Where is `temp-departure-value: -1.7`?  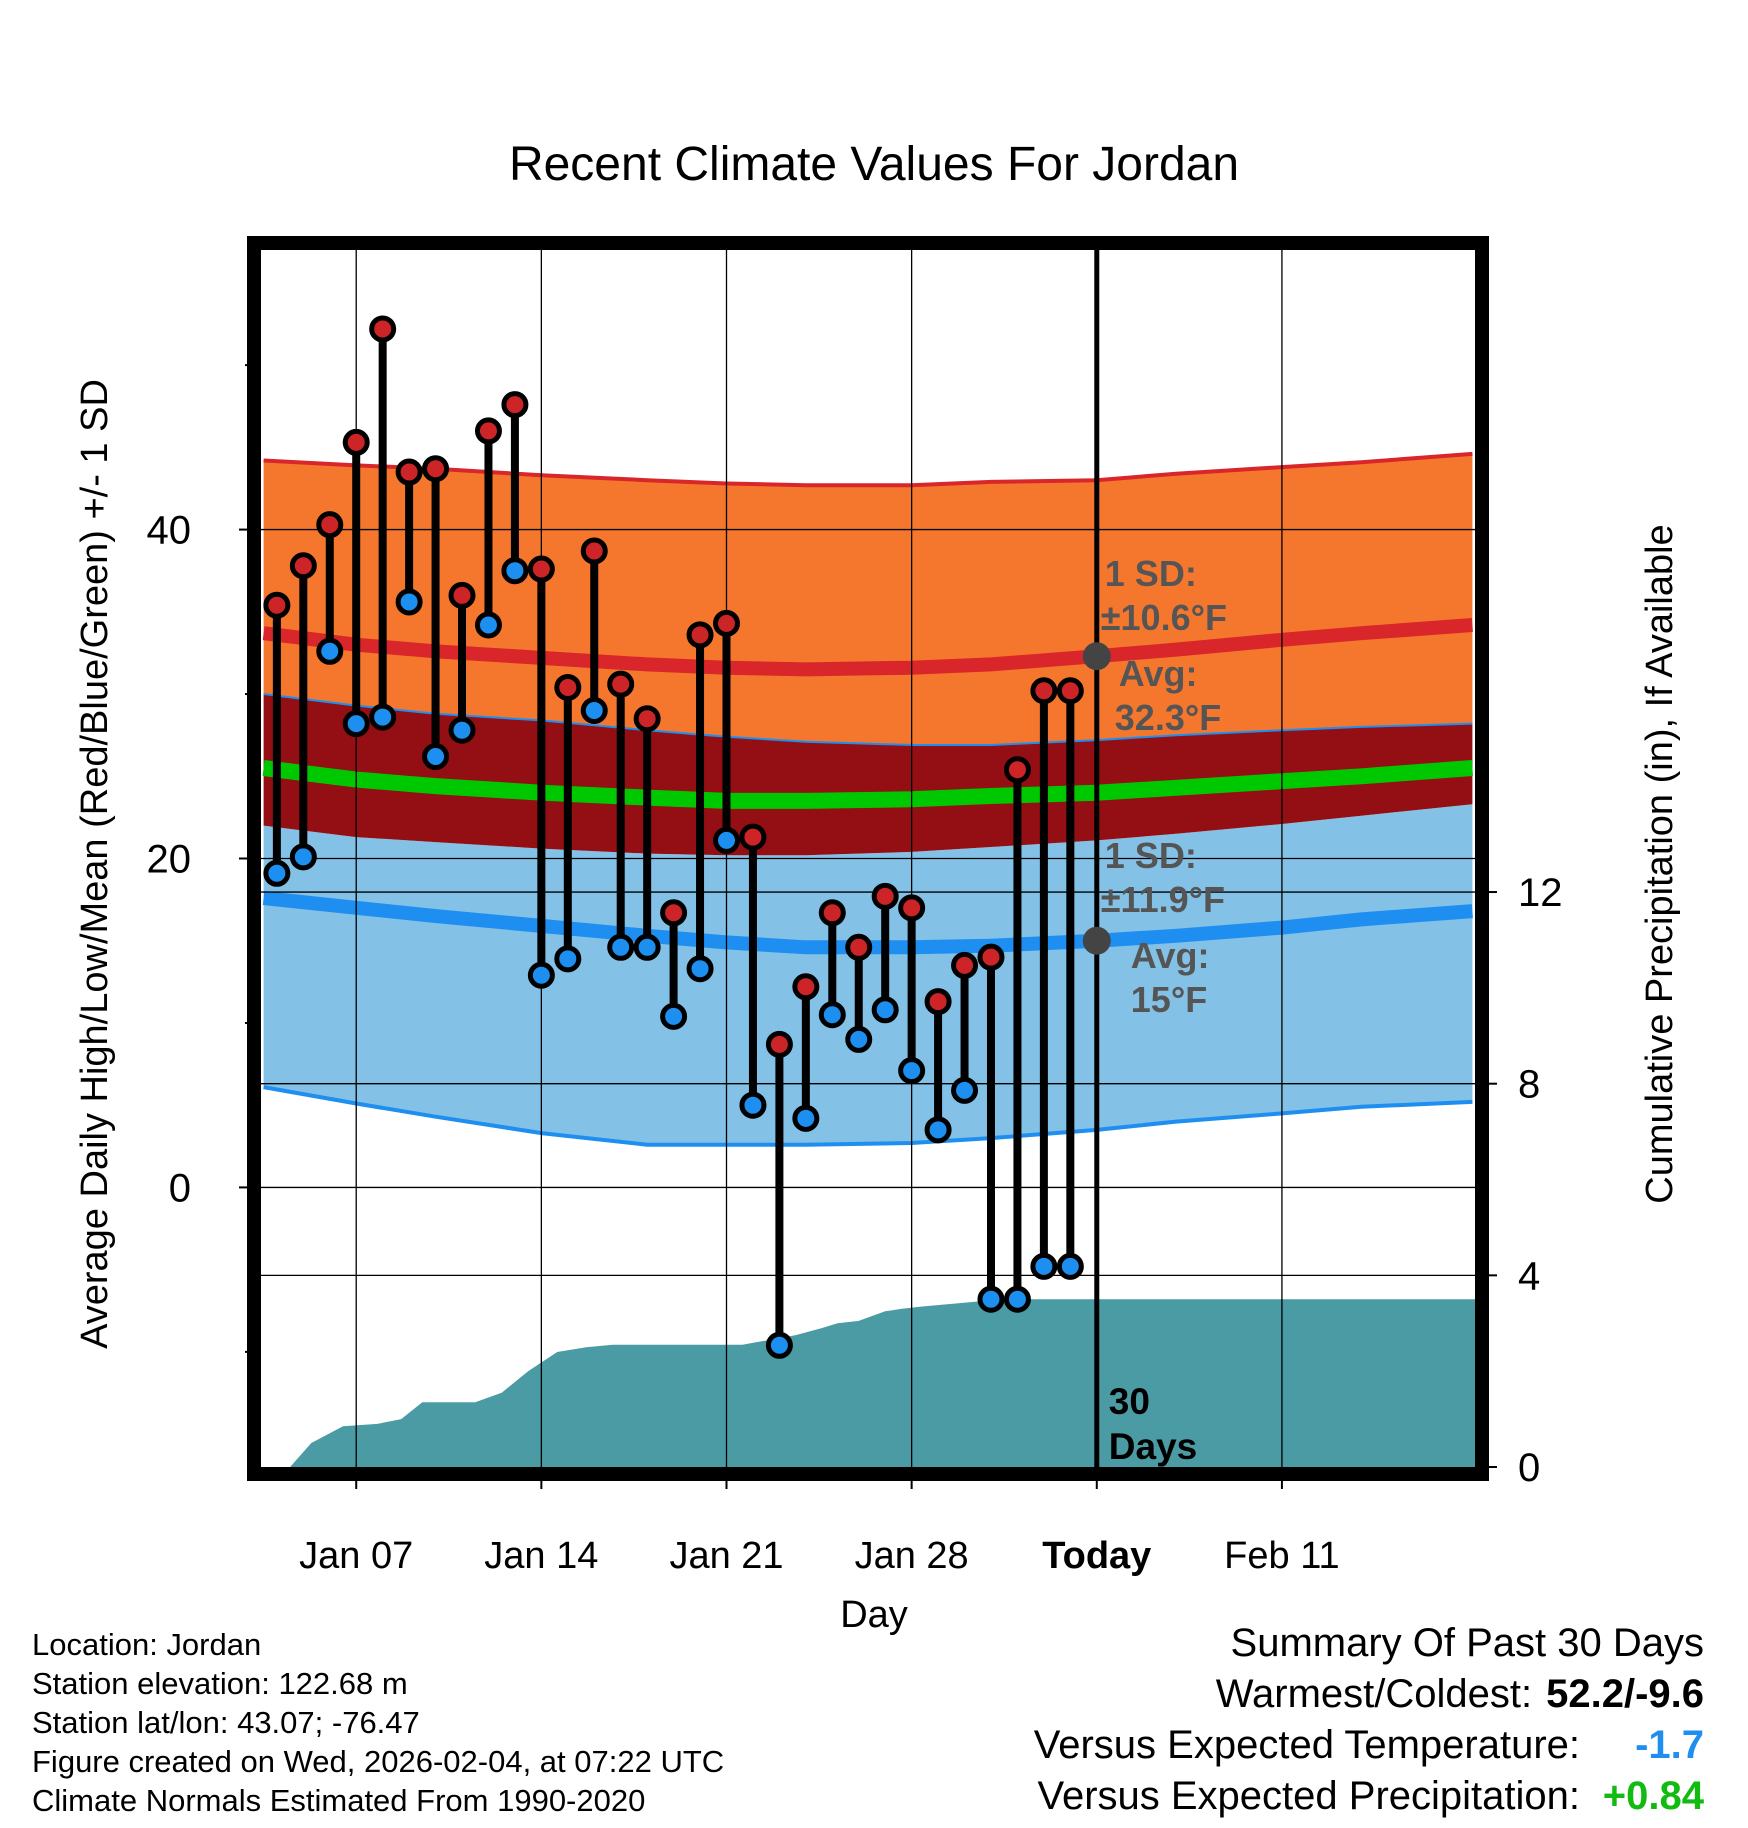 temp-departure-value: -1.7 is located at coordinates (1669, 1745).